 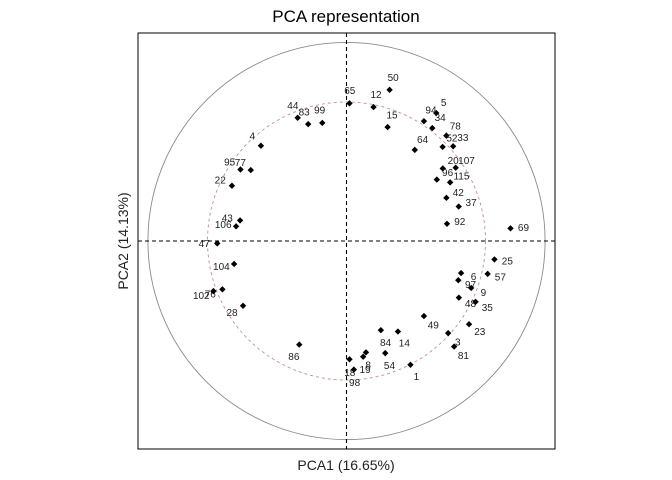 What do you see at coordinates (464, 356) in the screenshot?
I see `point-label-81: 81` at bounding box center [464, 356].